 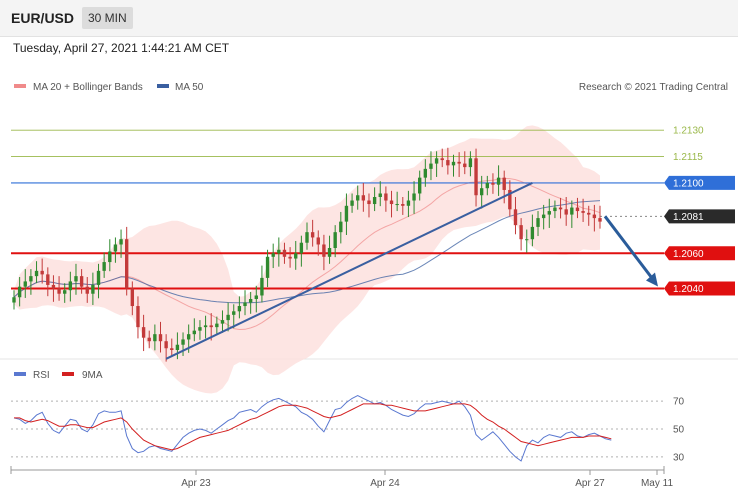 I want to click on rsi-tick-label: 50, so click(x=679, y=430).